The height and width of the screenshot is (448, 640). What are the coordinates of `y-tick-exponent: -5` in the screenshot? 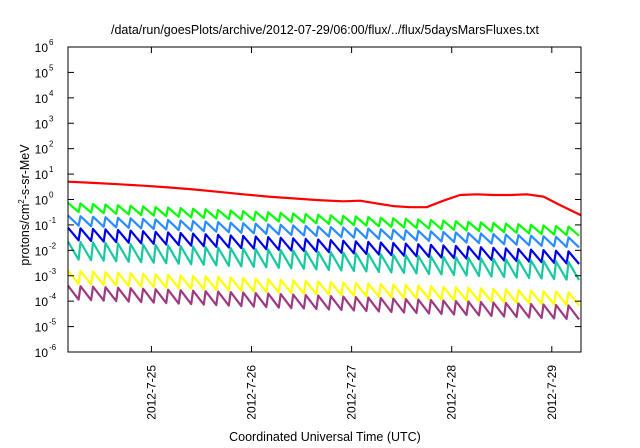 It's located at (53, 322).